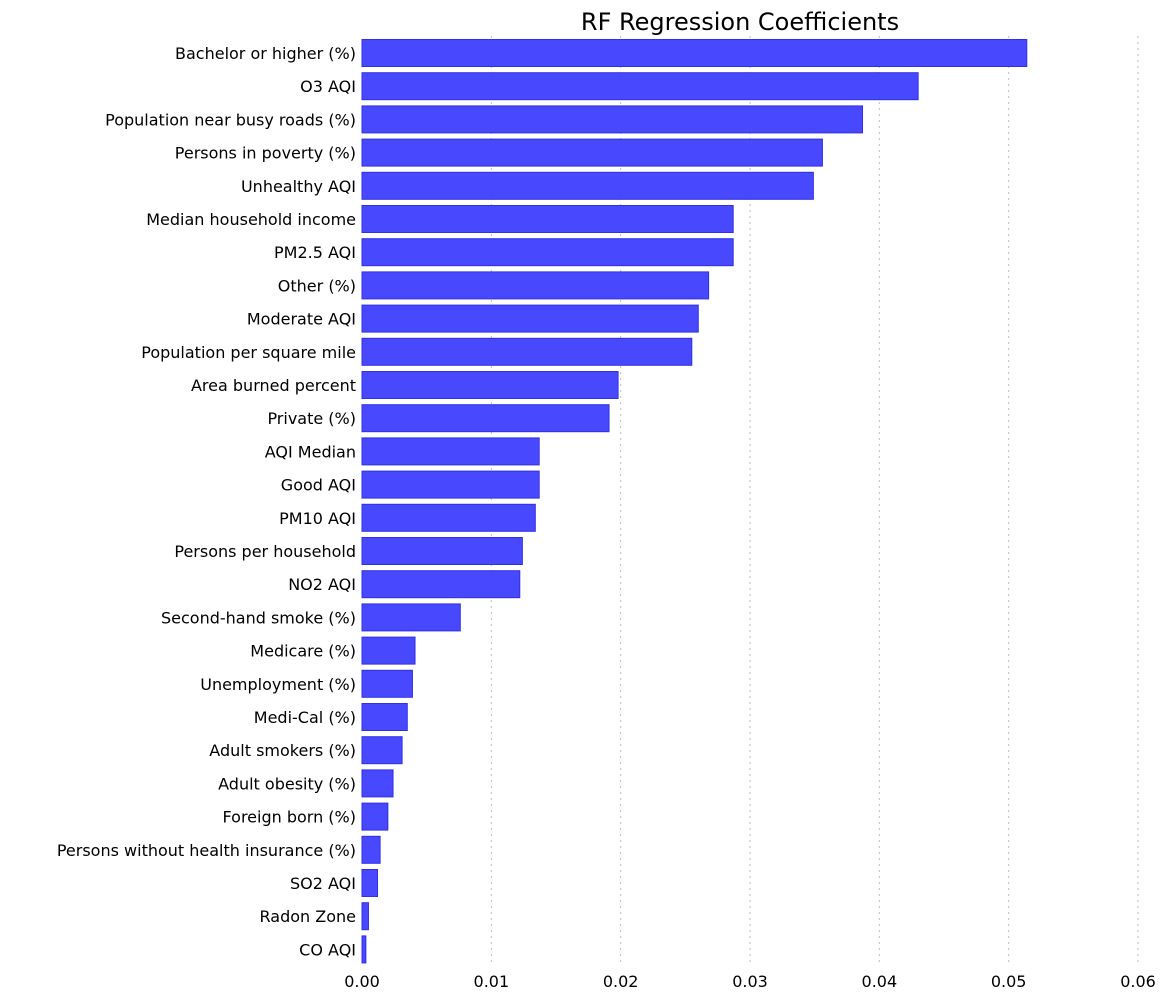 The height and width of the screenshot is (1004, 1167). What do you see at coordinates (265, 53) in the screenshot?
I see `category-label: Bachelor or higher (%)` at bounding box center [265, 53].